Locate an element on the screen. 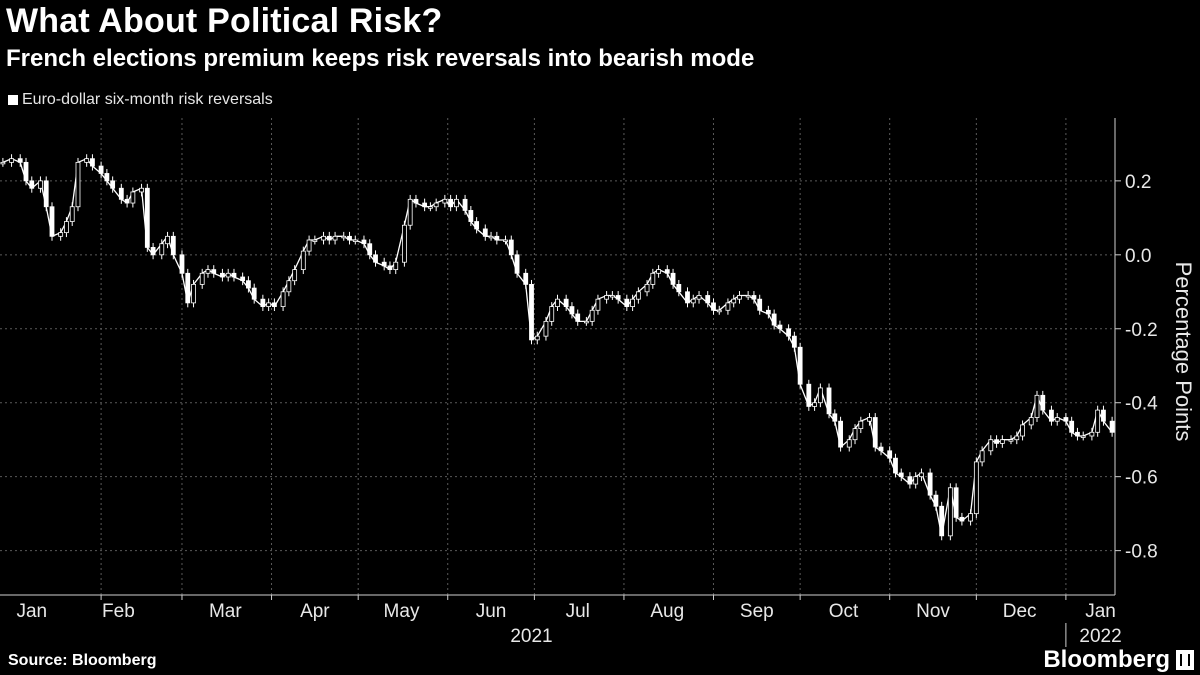 This screenshot has width=1200, height=675. x-tick-label: Aug is located at coordinates (667, 611).